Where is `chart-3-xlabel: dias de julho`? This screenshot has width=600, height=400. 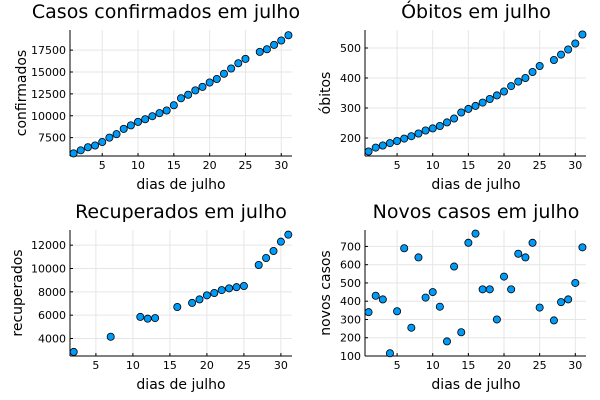 chart-3-xlabel: dias de julho is located at coordinates (180, 385).